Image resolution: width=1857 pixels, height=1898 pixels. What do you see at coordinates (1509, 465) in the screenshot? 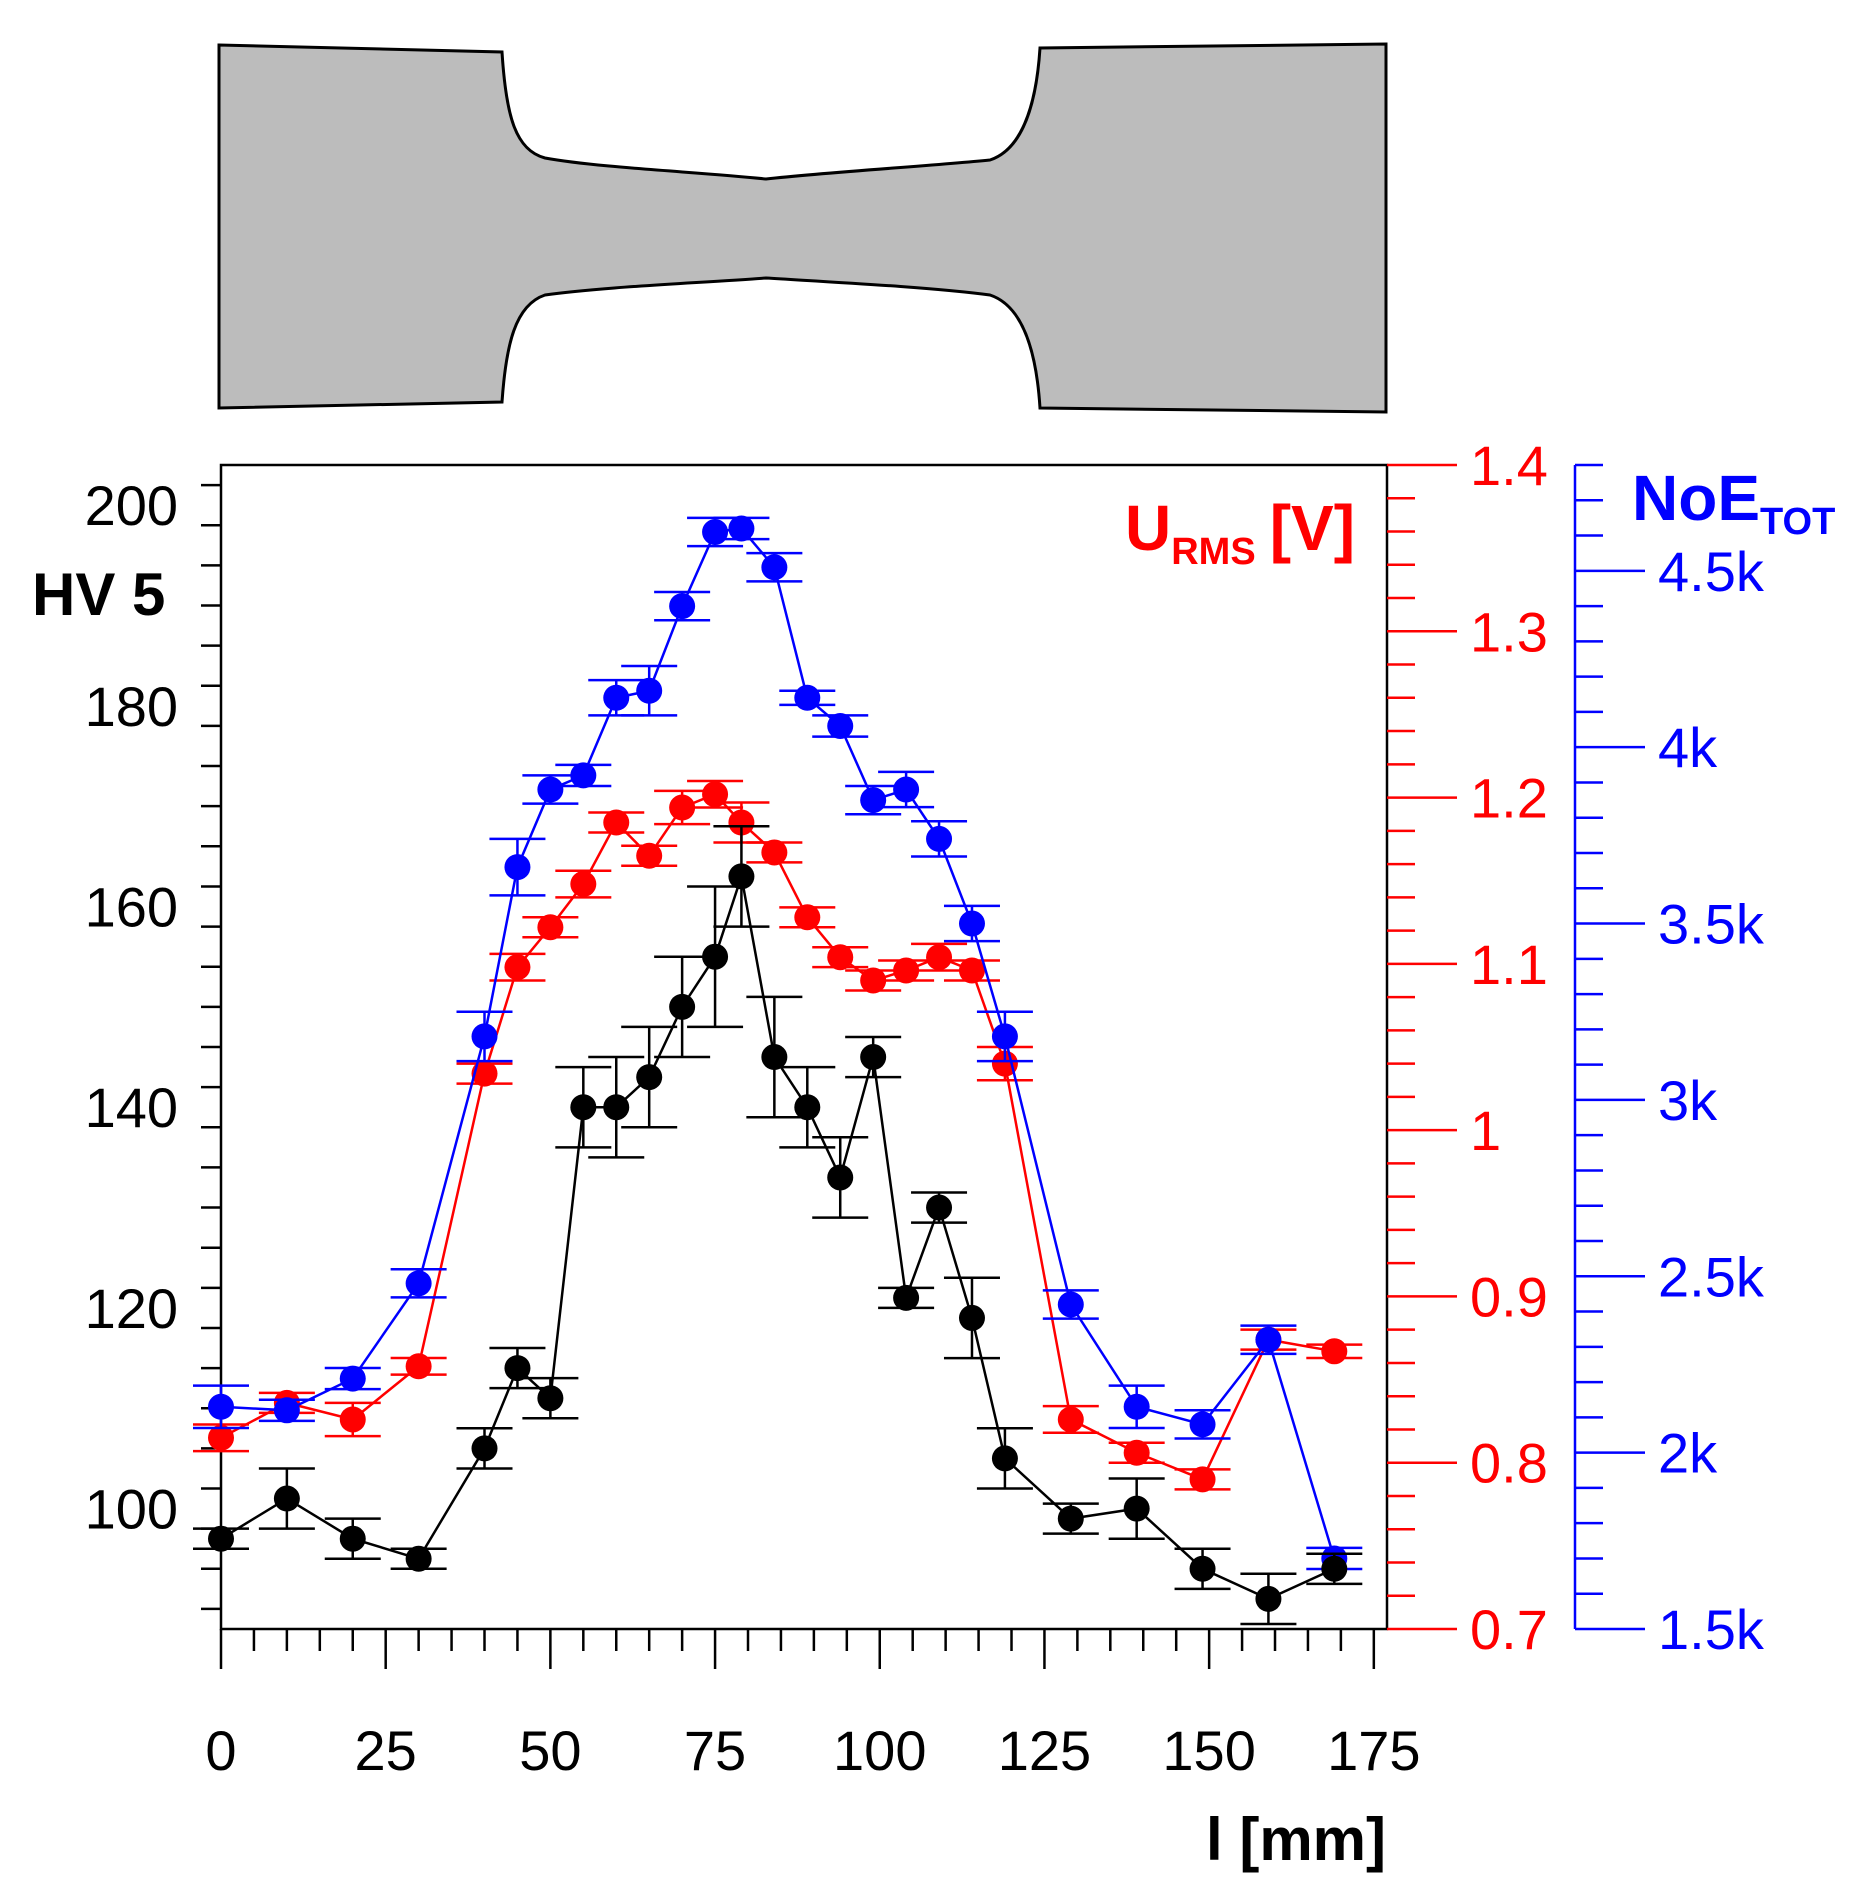
I see `urms-tick-label: 1.4` at bounding box center [1509, 465].